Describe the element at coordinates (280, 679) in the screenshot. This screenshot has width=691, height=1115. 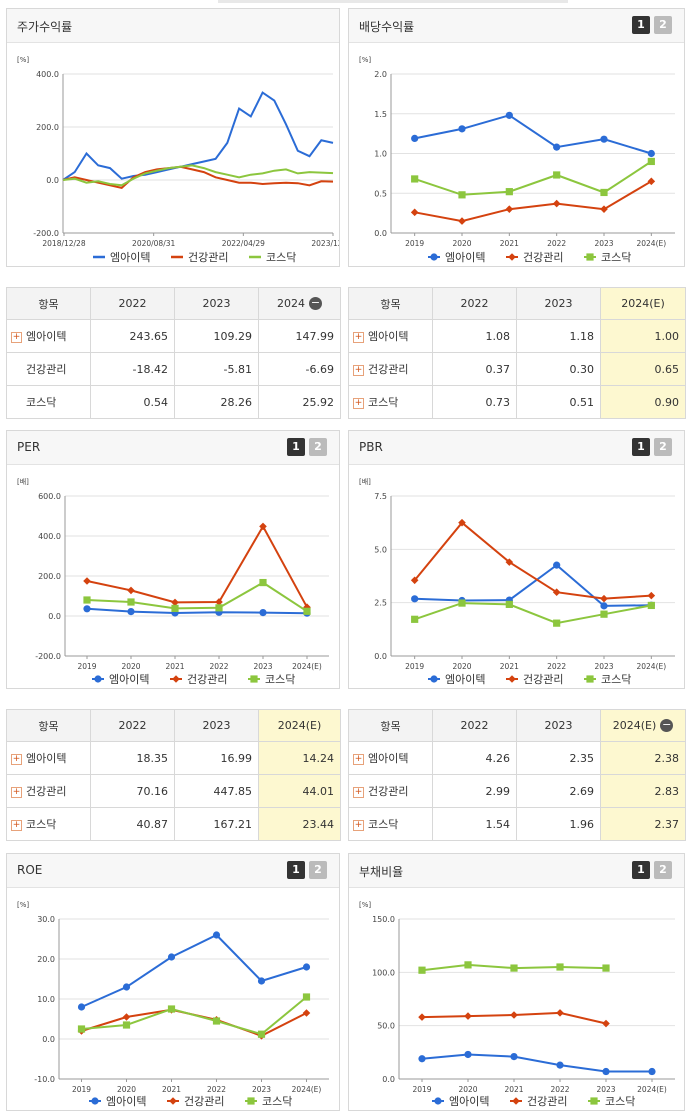
I see `legend-label: 코스닥` at that location.